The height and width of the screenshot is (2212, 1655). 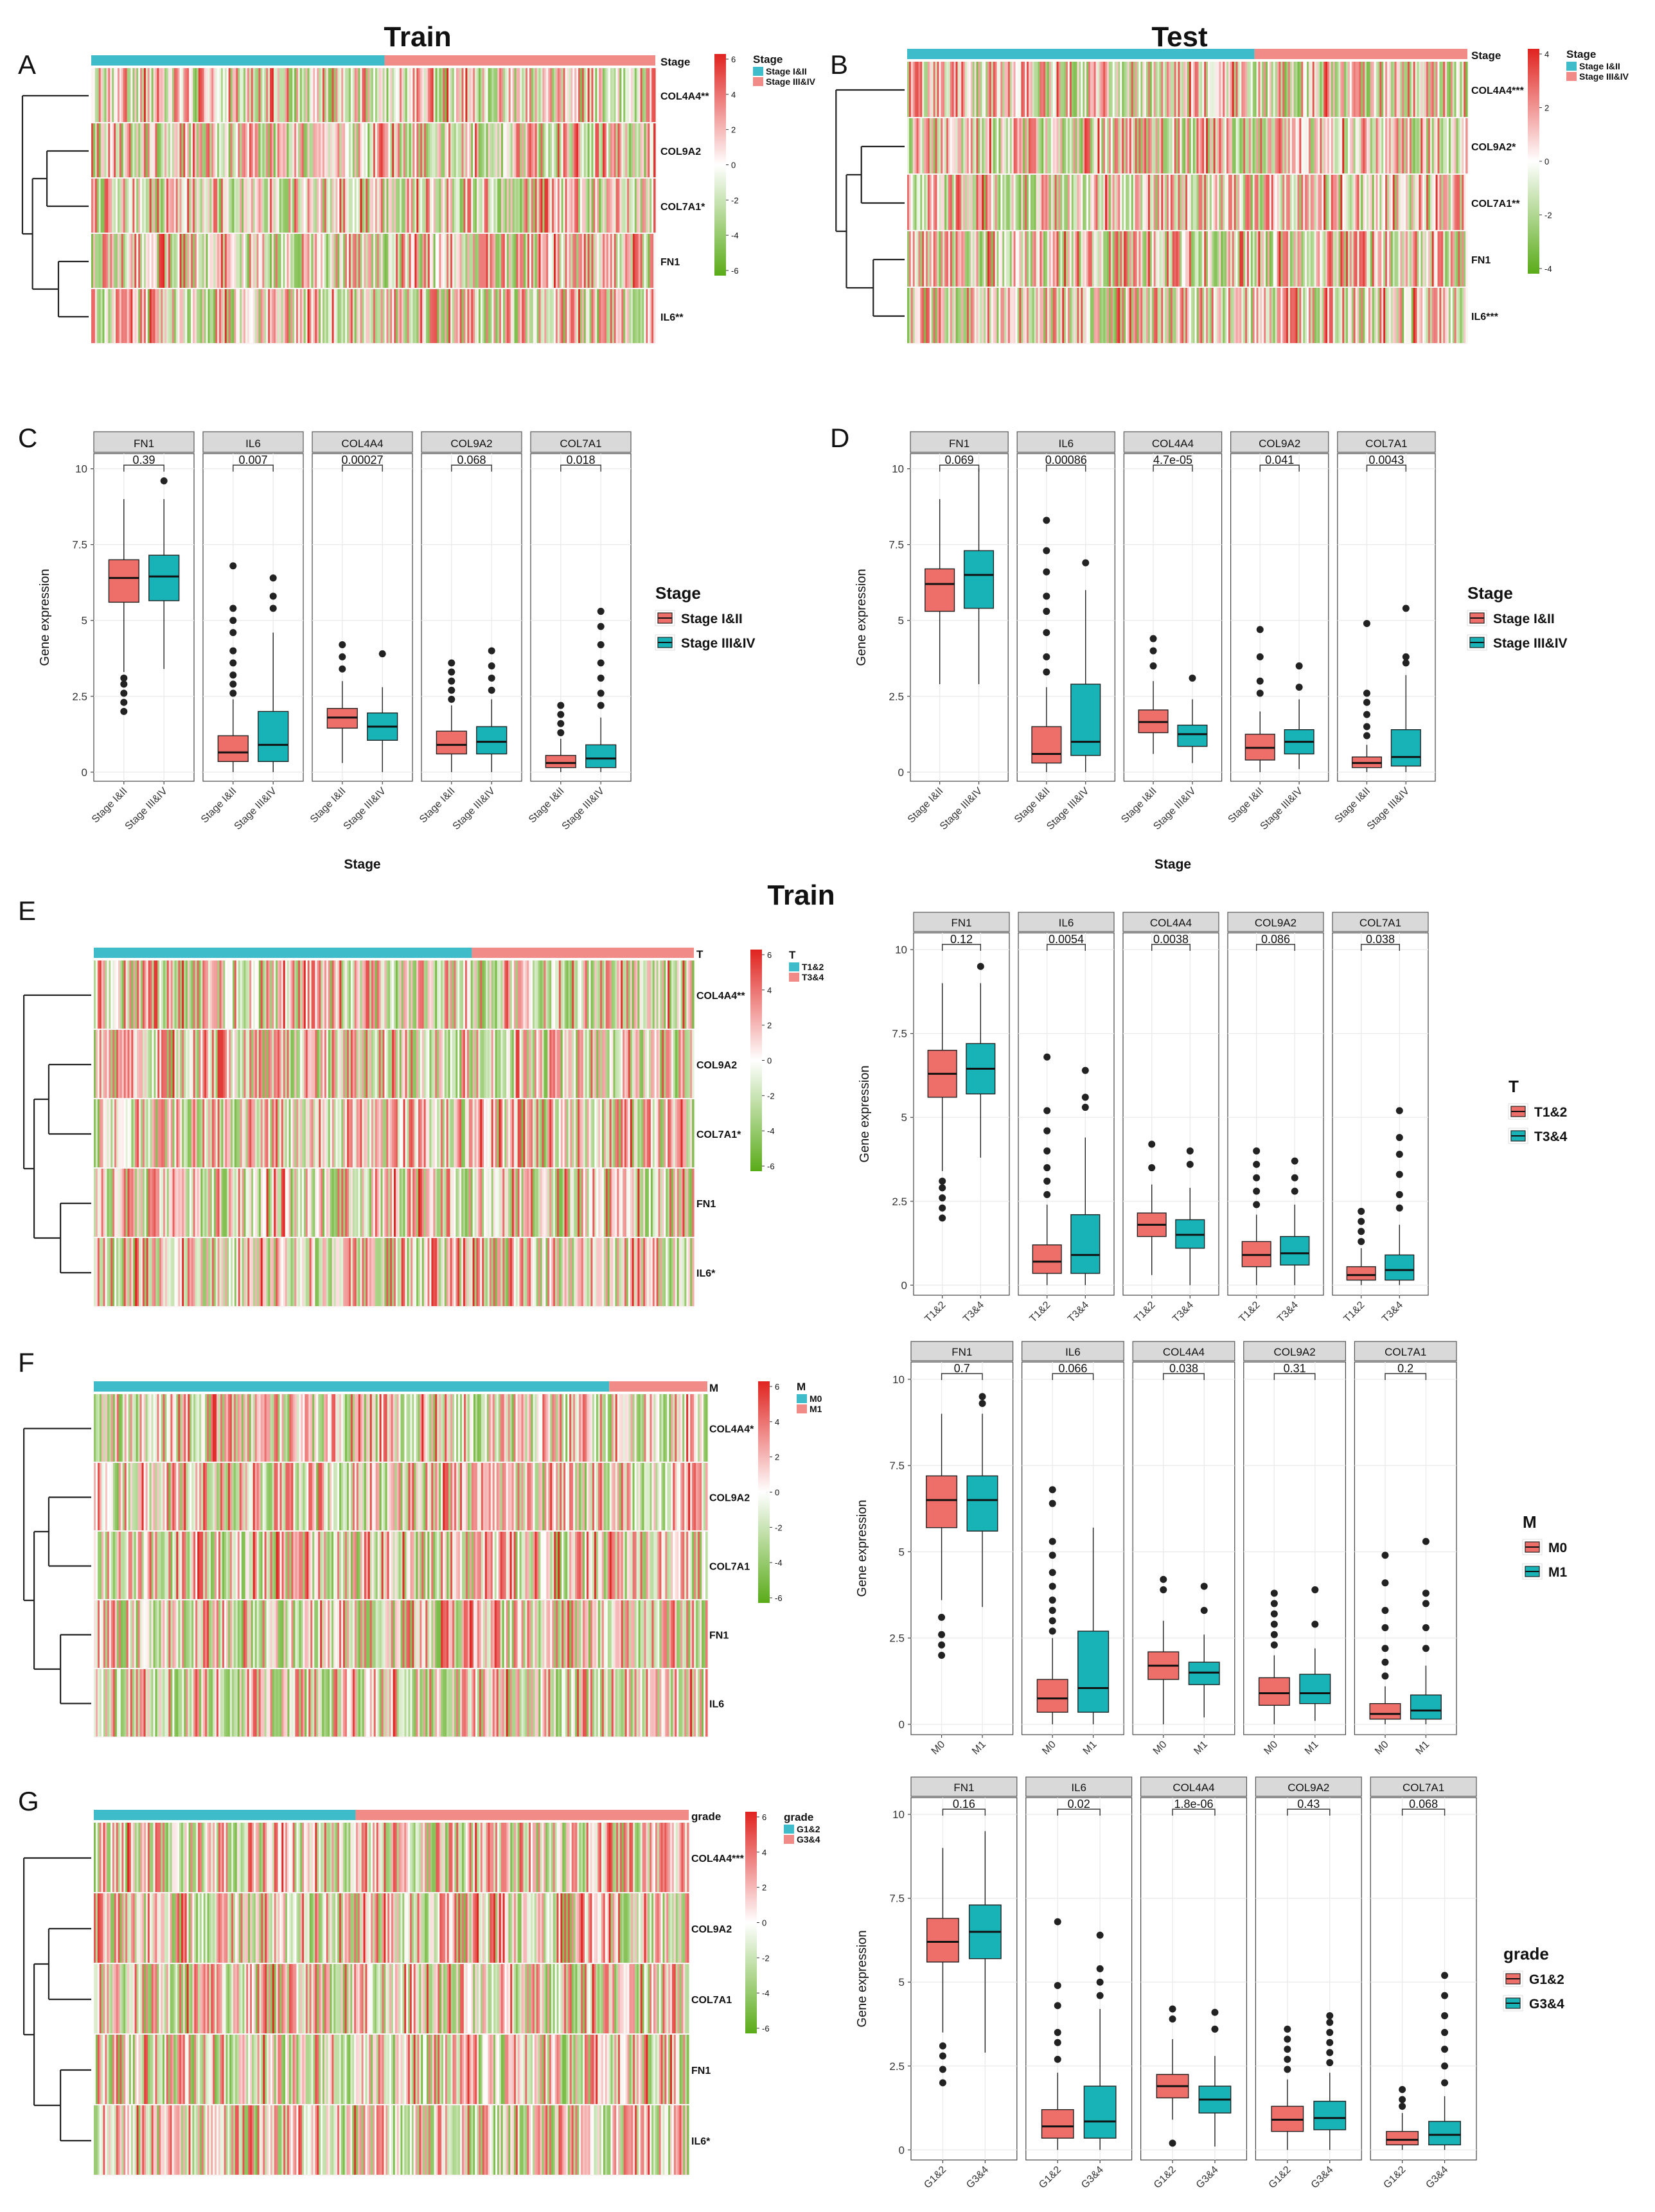 What do you see at coordinates (770, 955) in the screenshot?
I see `colorbar-tick-label: 6` at bounding box center [770, 955].